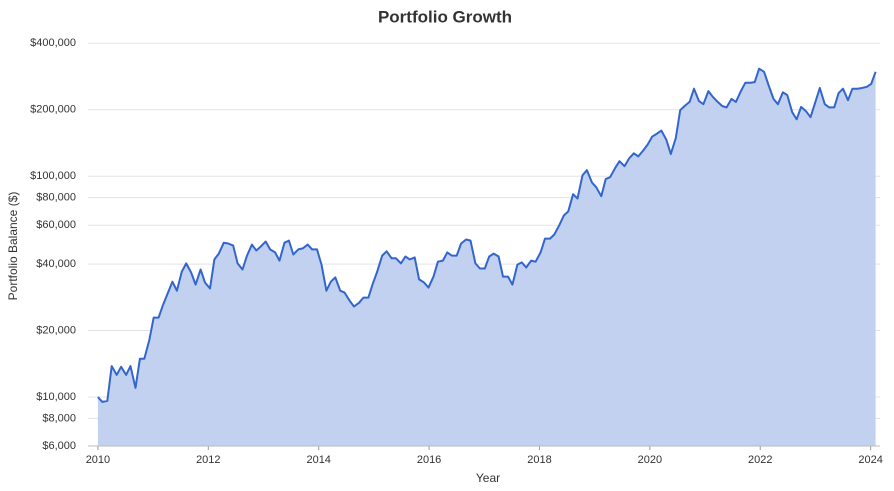  I want to click on x-axis-label: Year, so click(488, 478).